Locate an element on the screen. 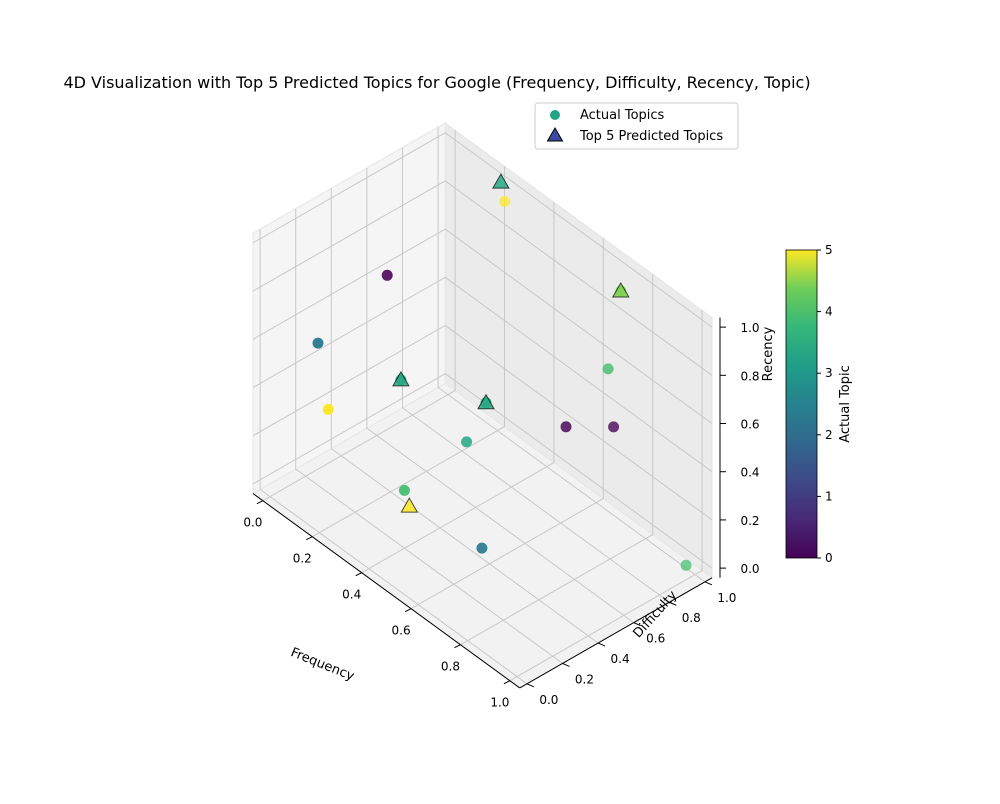  colorbar-ticks: 0 1 2 3 4 5 is located at coordinates (825, 404).